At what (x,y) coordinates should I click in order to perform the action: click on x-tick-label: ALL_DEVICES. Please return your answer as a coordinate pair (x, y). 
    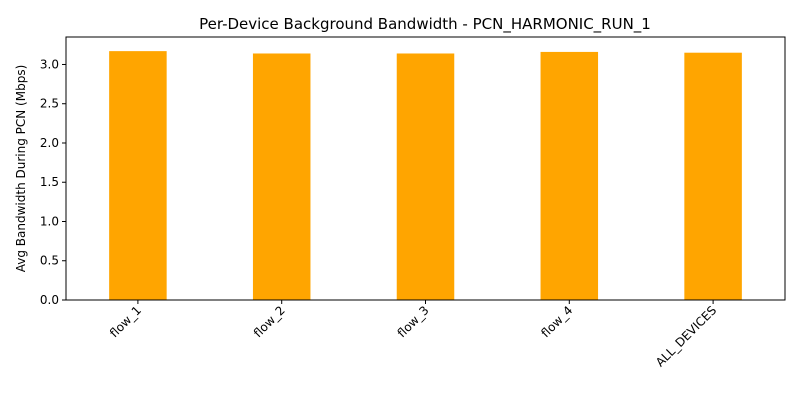
    Looking at the image, I should click on (686, 336).